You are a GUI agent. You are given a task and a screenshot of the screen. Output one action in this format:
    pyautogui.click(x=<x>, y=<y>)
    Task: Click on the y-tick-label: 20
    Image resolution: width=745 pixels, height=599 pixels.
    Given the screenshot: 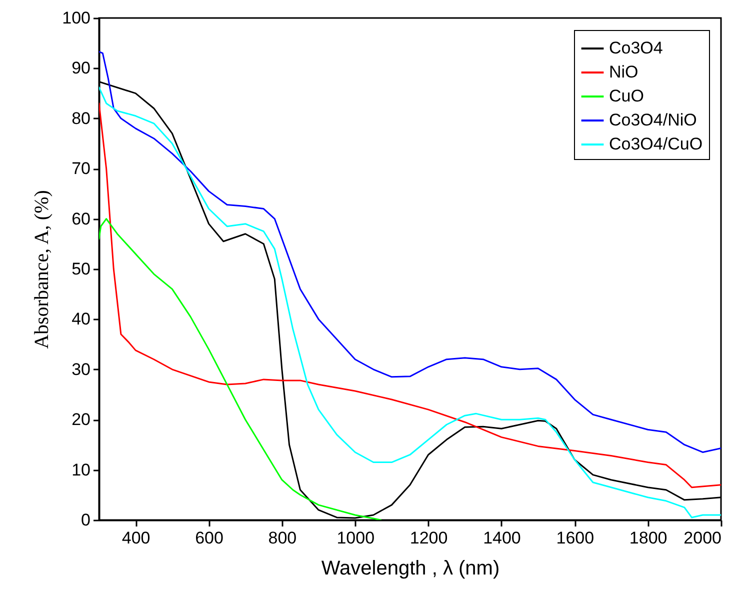 What is the action you would take?
    pyautogui.click(x=81, y=420)
    